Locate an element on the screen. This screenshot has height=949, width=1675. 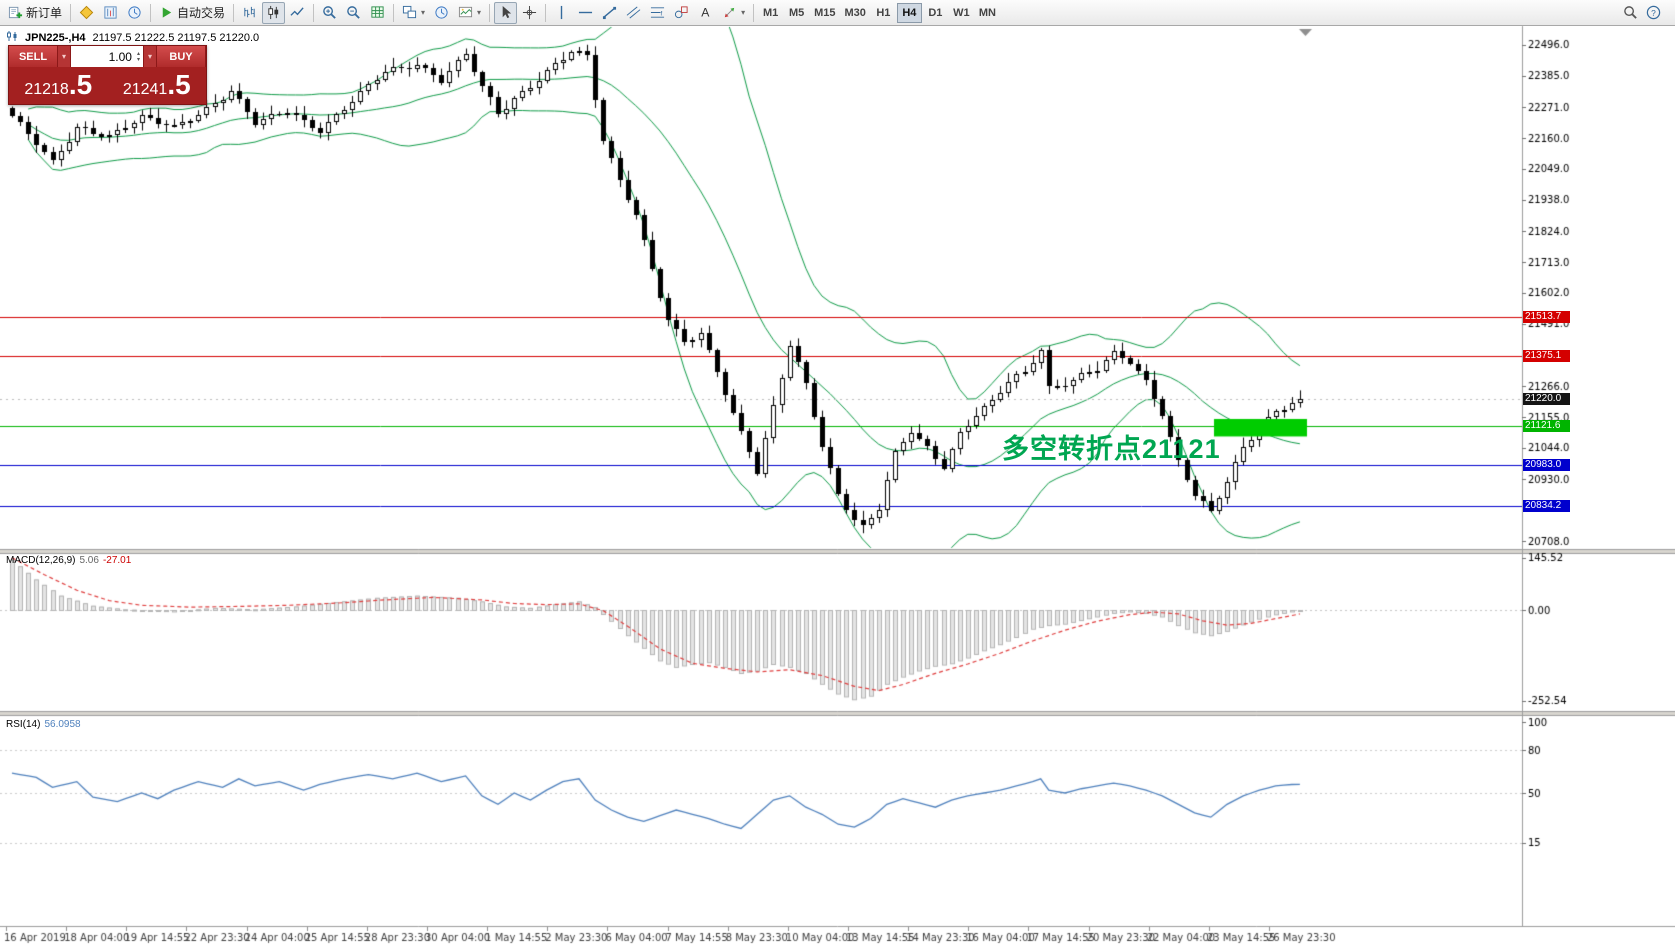
macd-header: MACD(12,26,9) 5.06 -27.01 is located at coordinates (68, 560).